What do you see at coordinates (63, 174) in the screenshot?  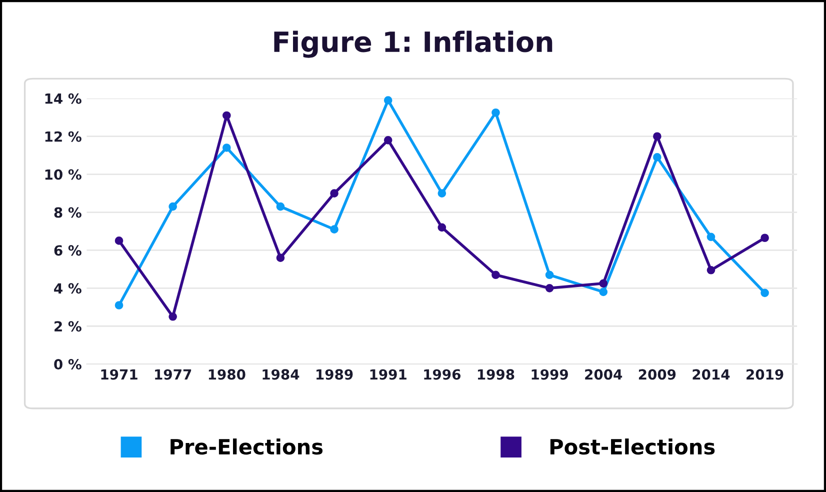 I see `y-tick-label: 10 %` at bounding box center [63, 174].